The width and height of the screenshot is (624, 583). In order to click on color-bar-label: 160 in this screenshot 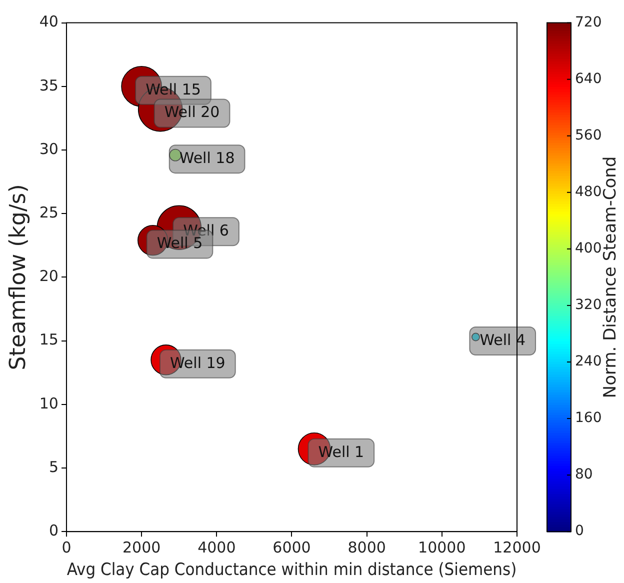, I will do `click(588, 418)`.